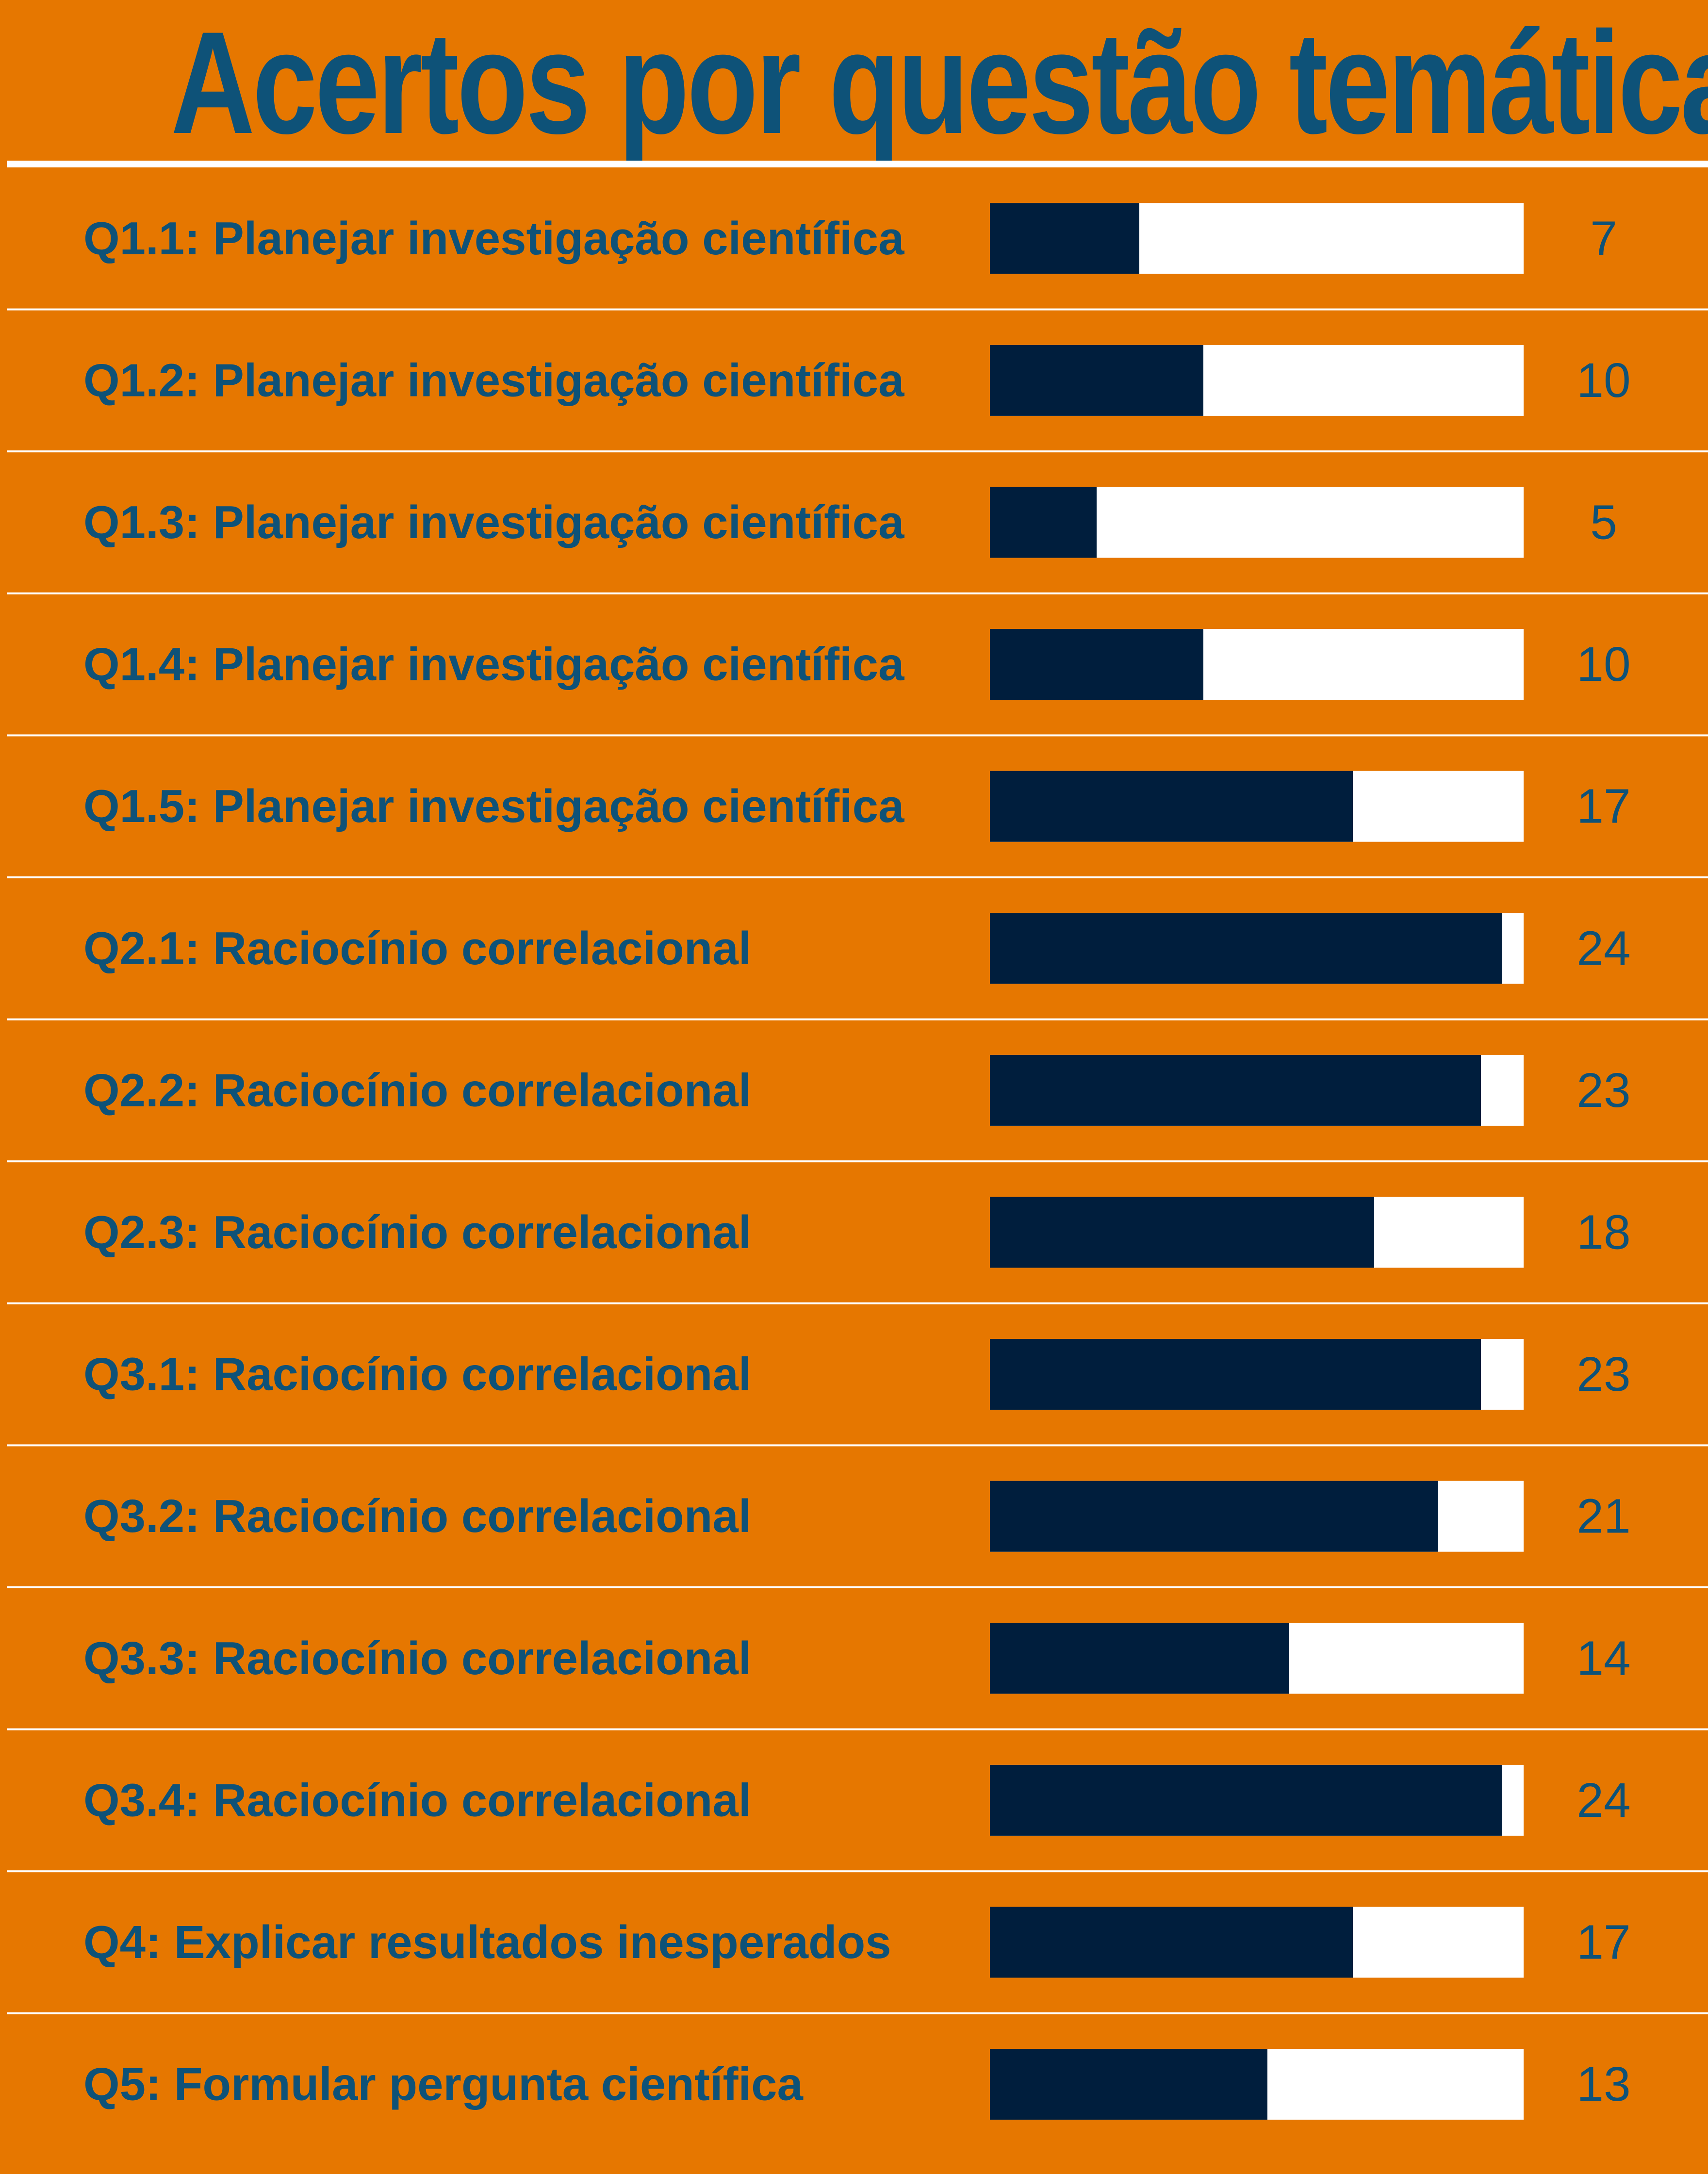 The height and width of the screenshot is (2174, 1708). What do you see at coordinates (417, 948) in the screenshot?
I see `category-label: Q2.1: Raciocínio correlacional` at bounding box center [417, 948].